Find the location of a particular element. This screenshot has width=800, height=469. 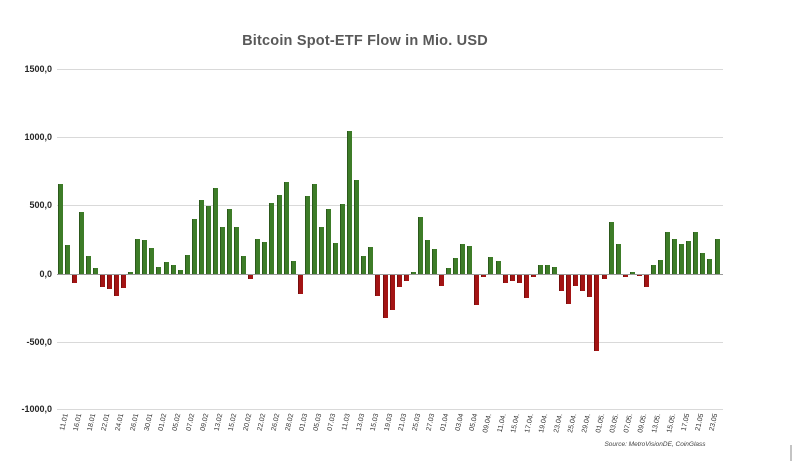

y-axis-label: 1000,0 is located at coordinates (38, 137).